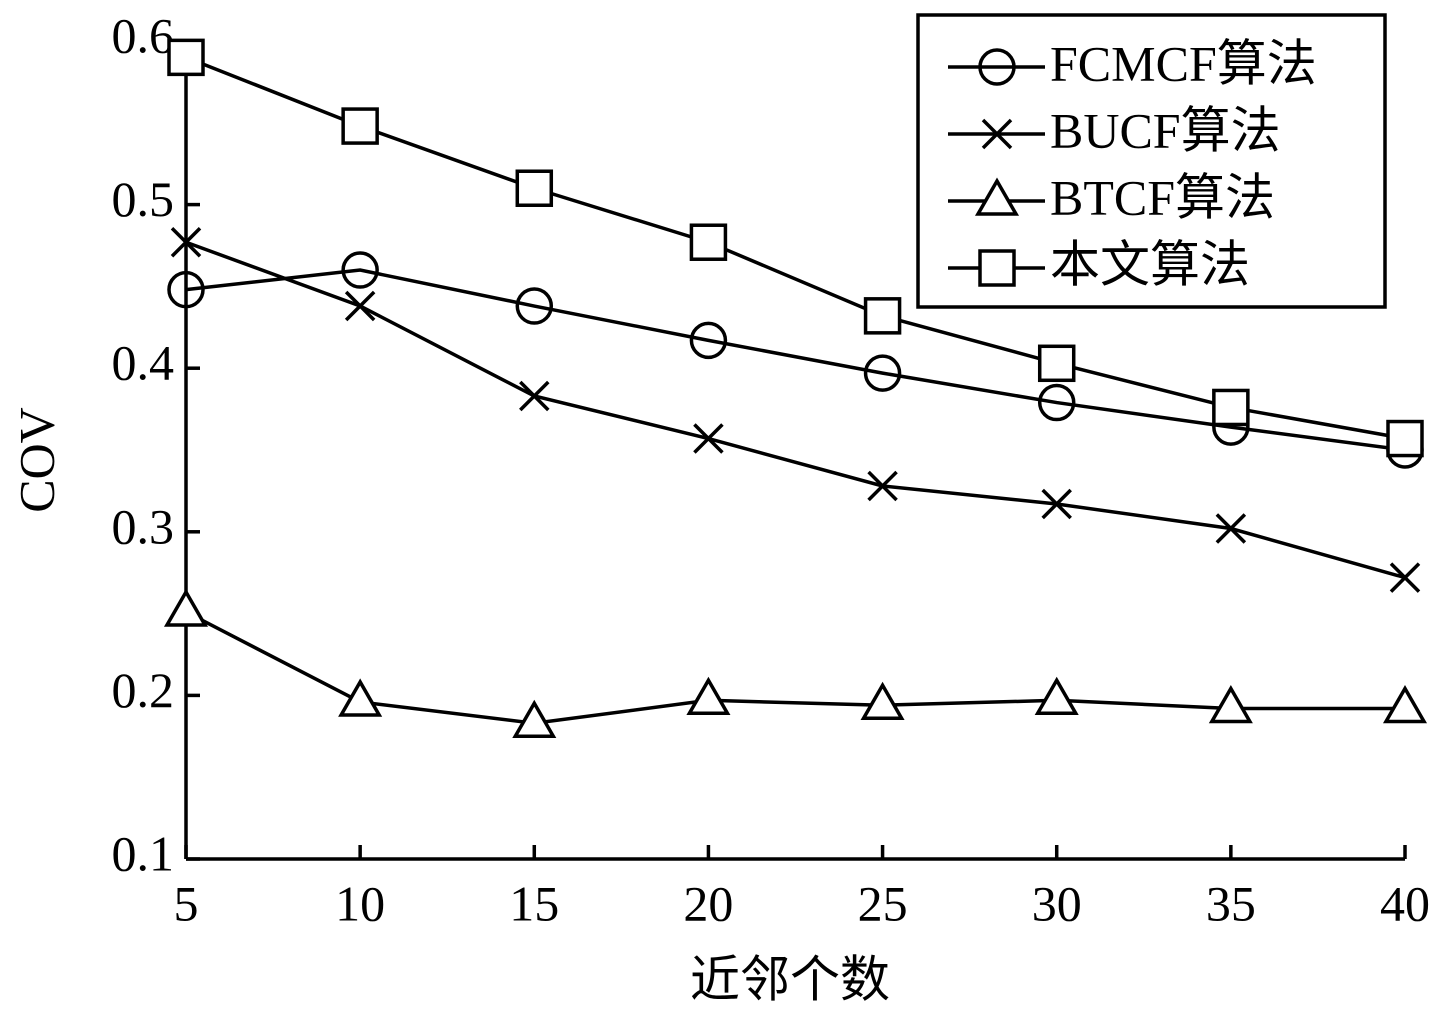  What do you see at coordinates (1183, 63) in the screenshot?
I see `legend-label: FCMCF算法` at bounding box center [1183, 63].